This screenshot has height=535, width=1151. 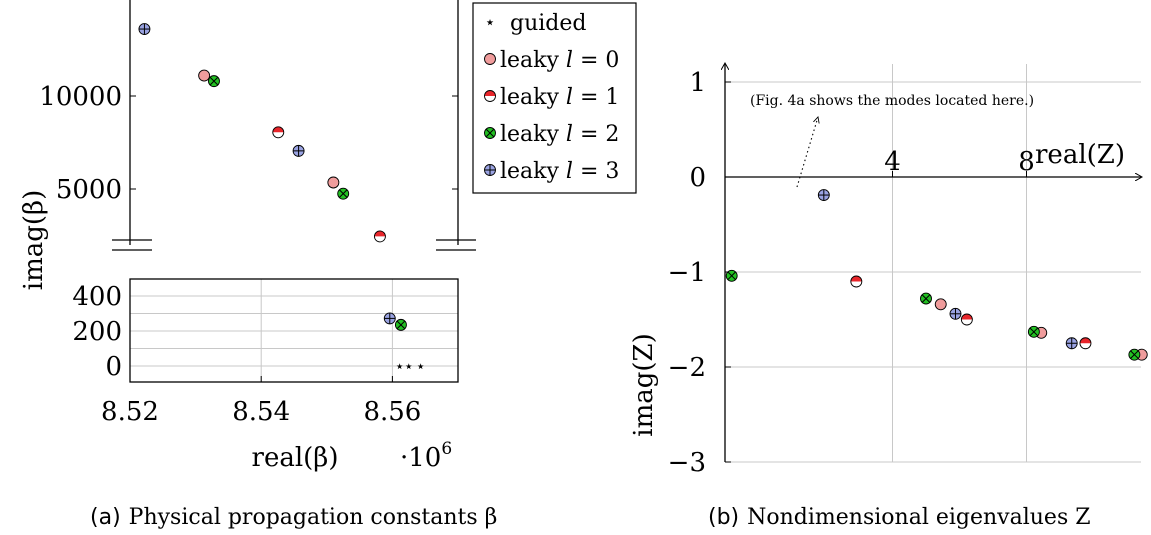 I want to click on panel-a-x-tick-label: 8.56, so click(x=392, y=412).